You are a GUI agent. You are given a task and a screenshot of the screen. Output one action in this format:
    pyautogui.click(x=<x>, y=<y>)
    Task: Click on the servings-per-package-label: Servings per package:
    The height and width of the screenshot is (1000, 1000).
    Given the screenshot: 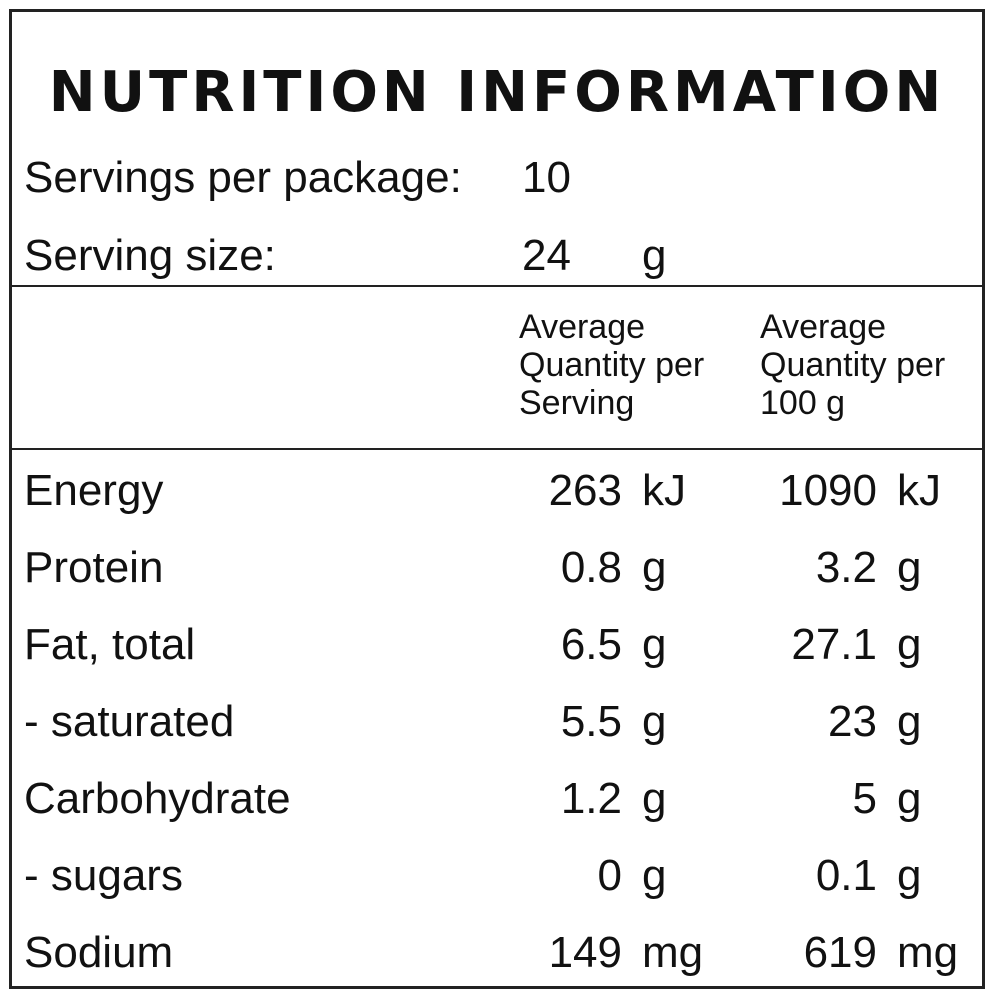 What is the action you would take?
    pyautogui.click(x=243, y=177)
    